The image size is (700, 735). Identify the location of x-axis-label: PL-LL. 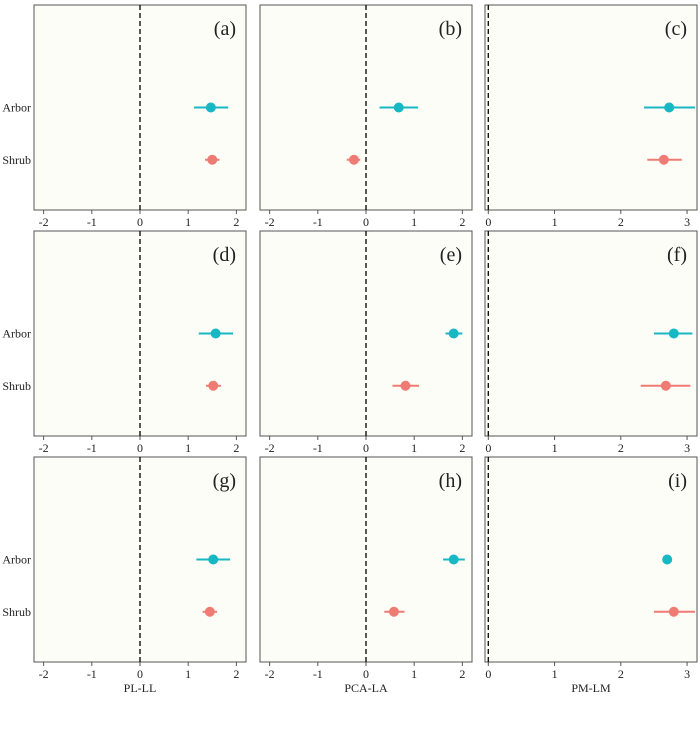
(140, 688).